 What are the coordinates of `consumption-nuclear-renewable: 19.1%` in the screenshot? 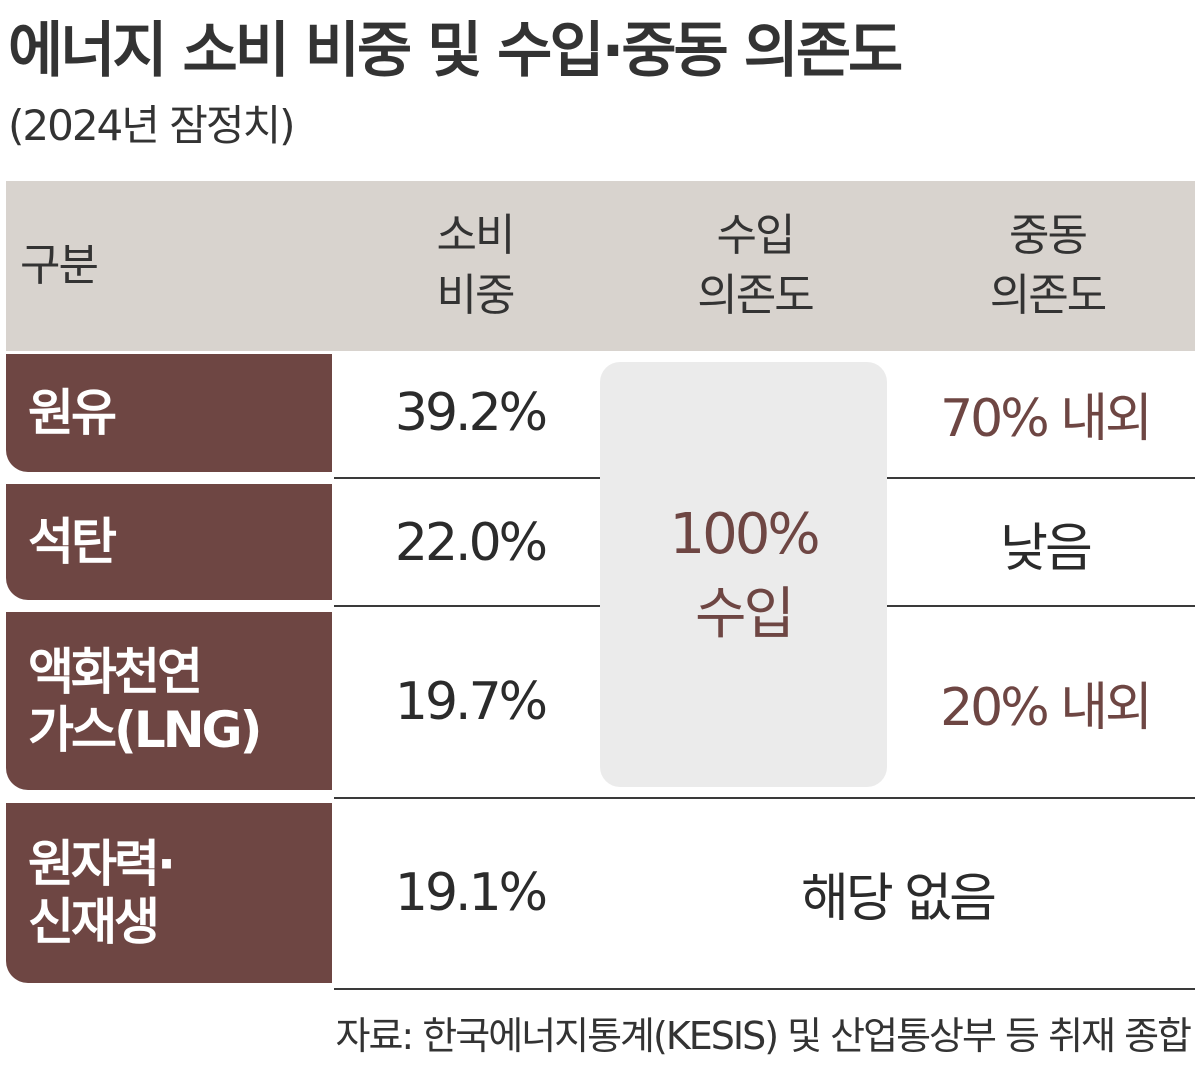 It's located at (471, 893).